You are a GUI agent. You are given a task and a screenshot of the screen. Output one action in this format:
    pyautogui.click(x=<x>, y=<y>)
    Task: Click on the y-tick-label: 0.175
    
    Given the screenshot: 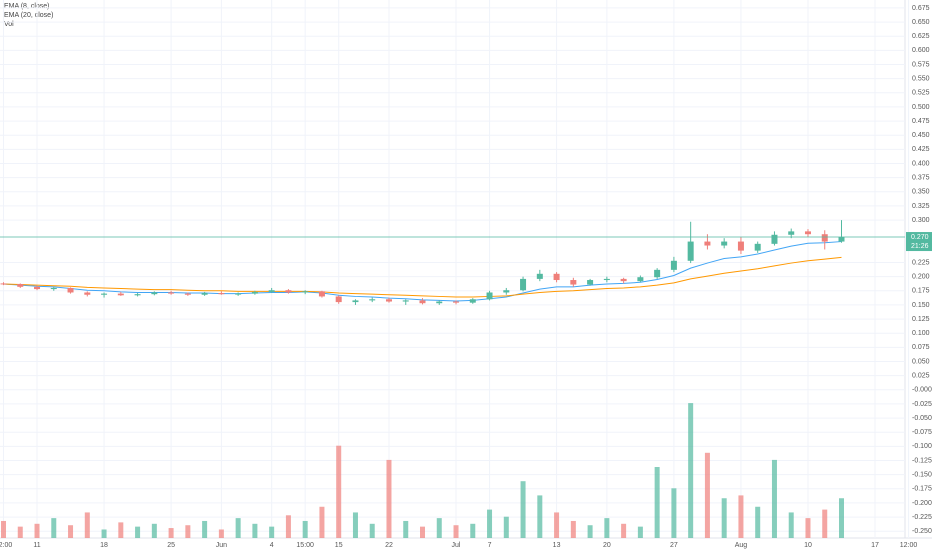 What is the action you would take?
    pyautogui.click(x=921, y=291)
    